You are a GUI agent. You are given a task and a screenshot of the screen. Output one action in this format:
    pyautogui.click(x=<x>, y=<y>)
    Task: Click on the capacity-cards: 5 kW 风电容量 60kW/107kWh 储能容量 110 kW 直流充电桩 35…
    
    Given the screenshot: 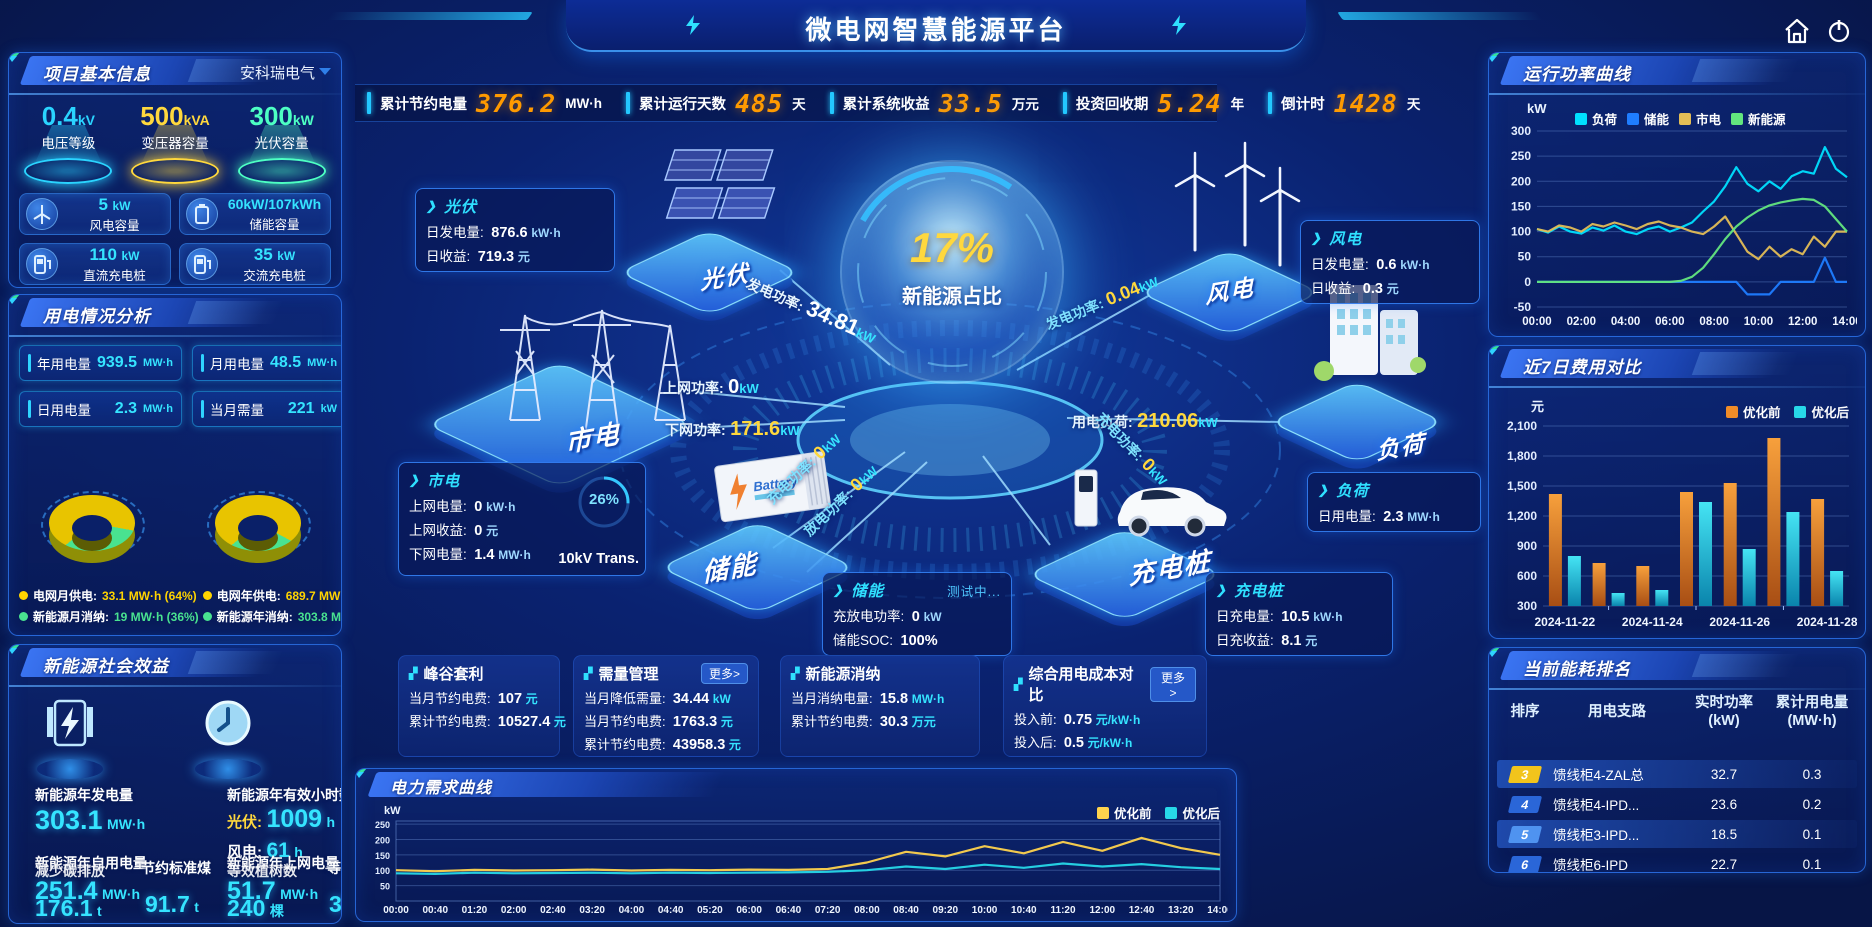 What is the action you would take?
    pyautogui.click(x=175, y=239)
    